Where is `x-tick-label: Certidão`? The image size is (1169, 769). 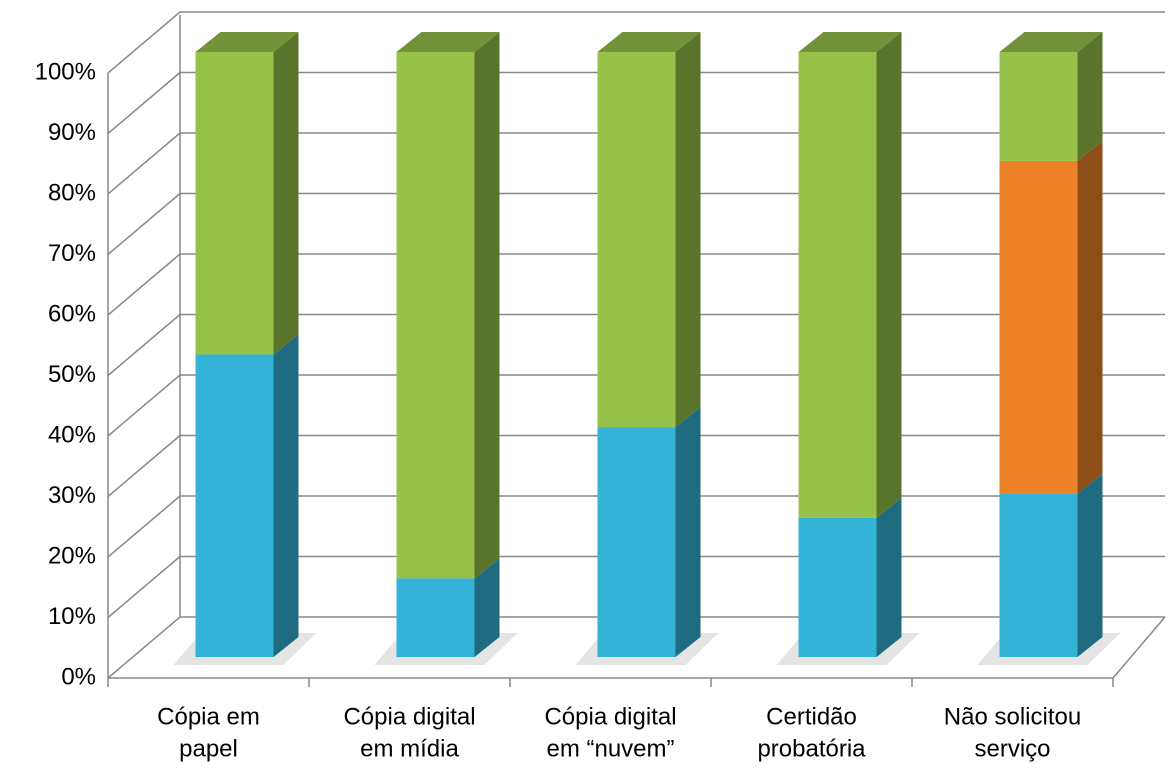 x-tick-label: Certidão is located at coordinates (811, 716).